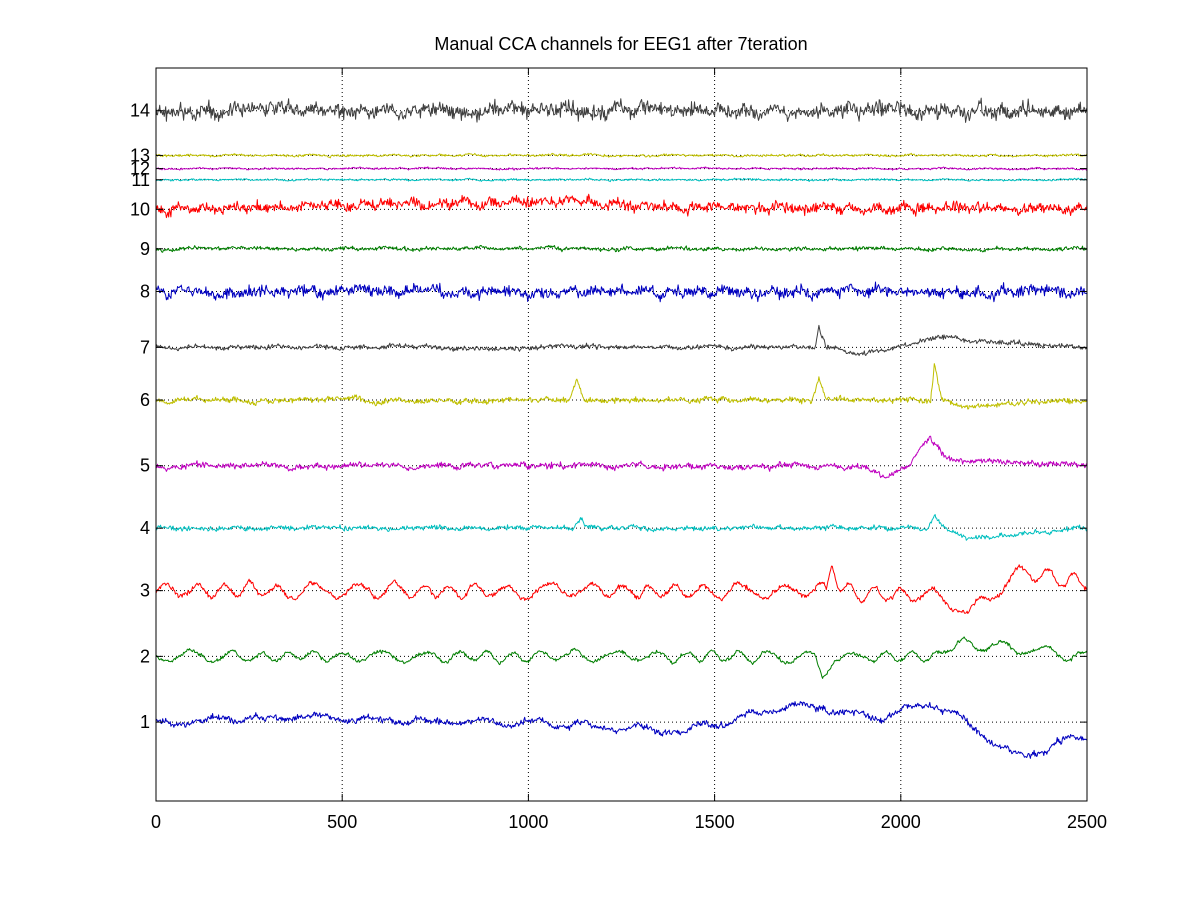  What do you see at coordinates (342, 822) in the screenshot?
I see `x-tick-label: 500` at bounding box center [342, 822].